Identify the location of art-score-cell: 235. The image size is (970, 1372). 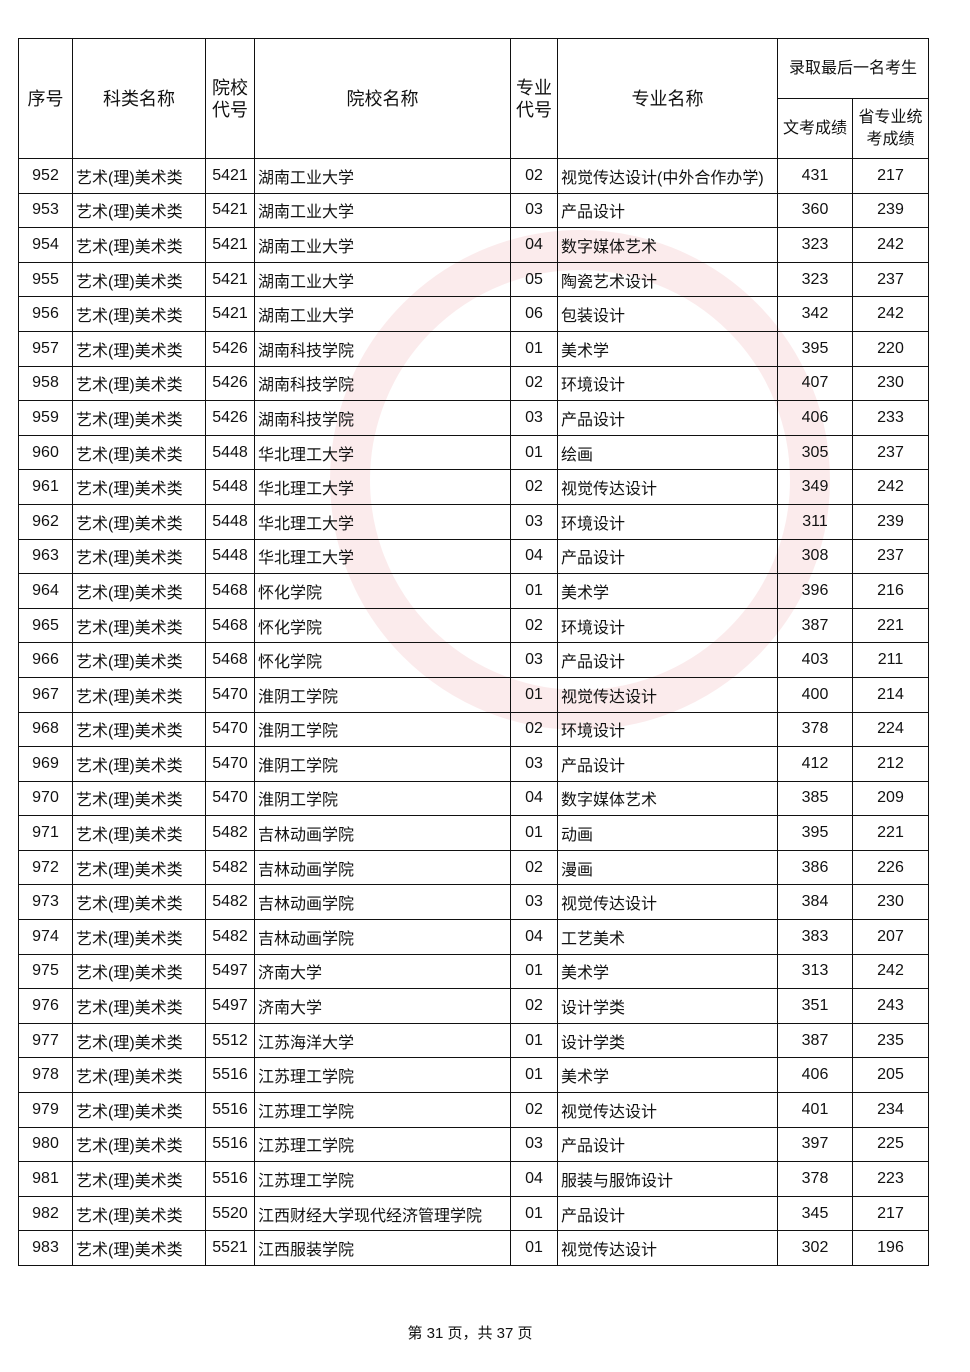
(890, 1040).